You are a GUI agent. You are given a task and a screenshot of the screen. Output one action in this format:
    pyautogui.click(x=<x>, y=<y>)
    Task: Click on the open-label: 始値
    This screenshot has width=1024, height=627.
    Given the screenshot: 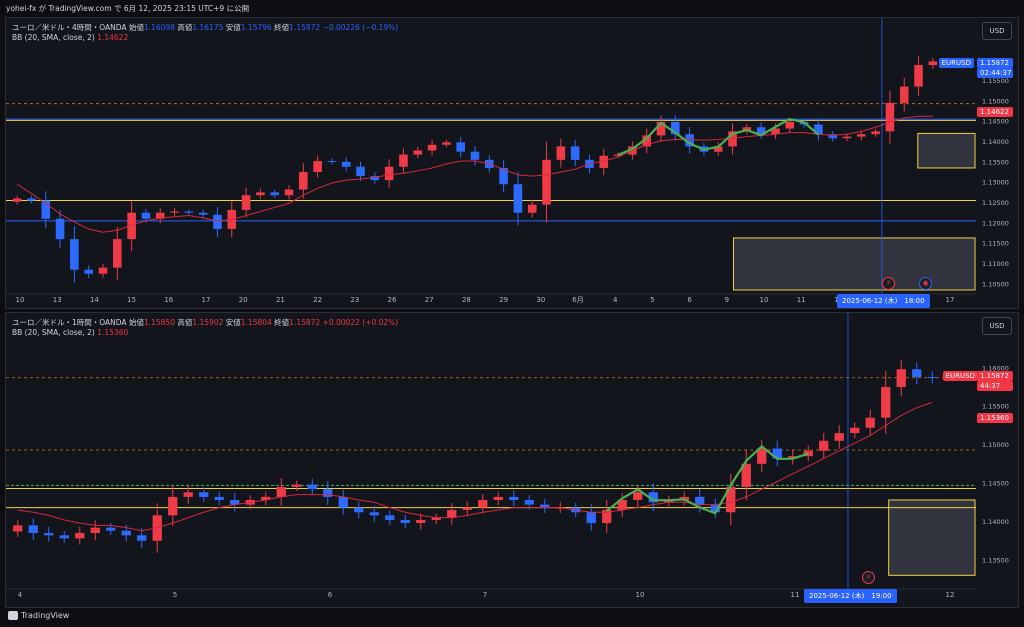 What is the action you would take?
    pyautogui.click(x=136, y=27)
    